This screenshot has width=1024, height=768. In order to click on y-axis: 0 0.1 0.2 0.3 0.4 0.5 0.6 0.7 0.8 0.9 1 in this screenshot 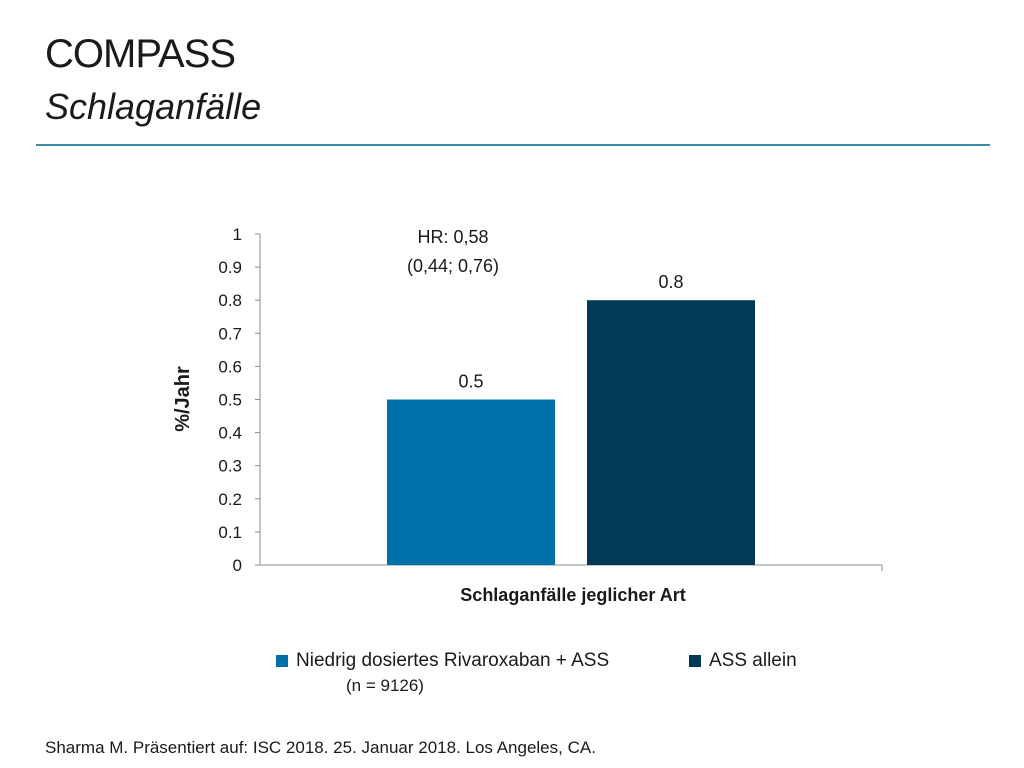, I will do `click(239, 400)`.